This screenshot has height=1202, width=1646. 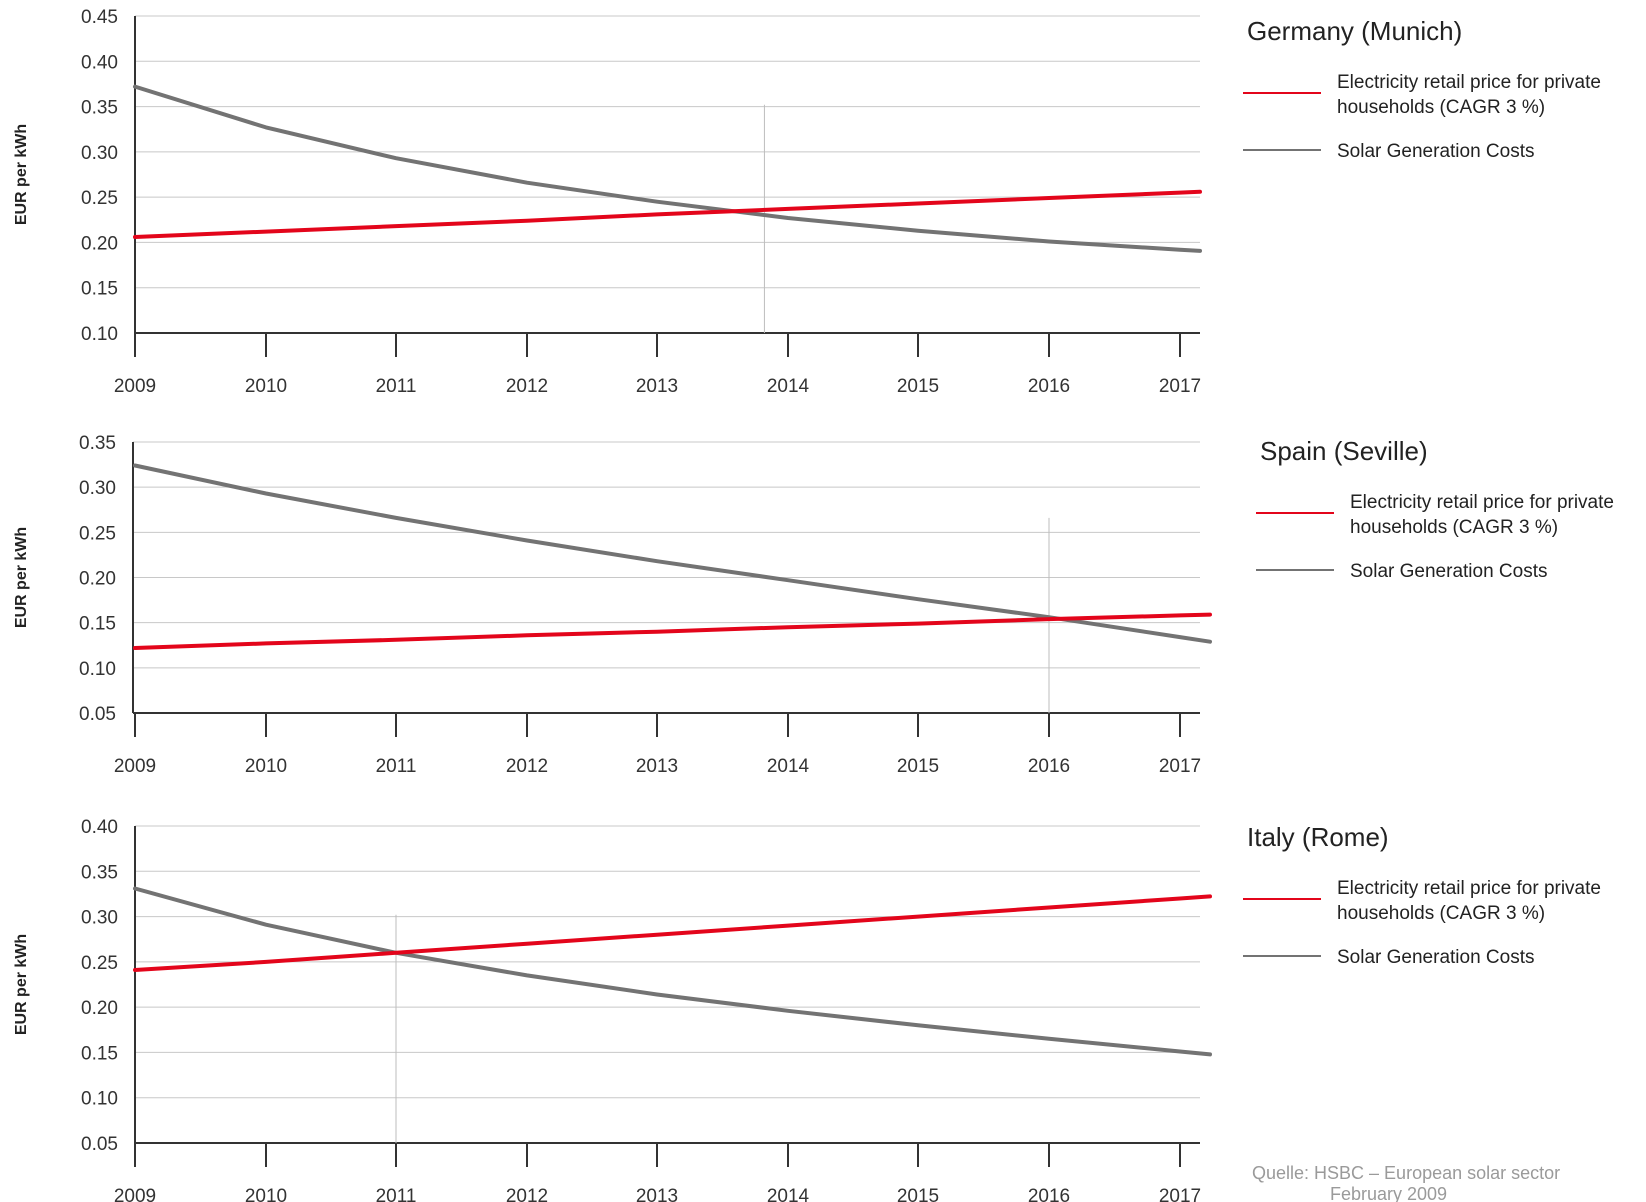 What do you see at coordinates (1406, 1173) in the screenshot?
I see `source-note: Quelle: HSBC – European solar sector` at bounding box center [1406, 1173].